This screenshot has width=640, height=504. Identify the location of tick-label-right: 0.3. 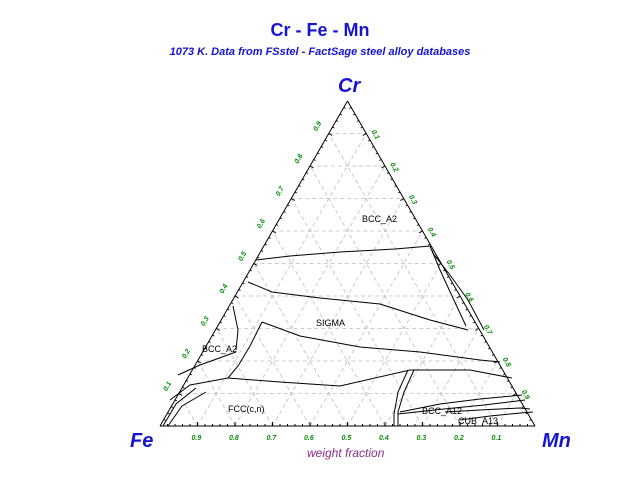
(412, 200).